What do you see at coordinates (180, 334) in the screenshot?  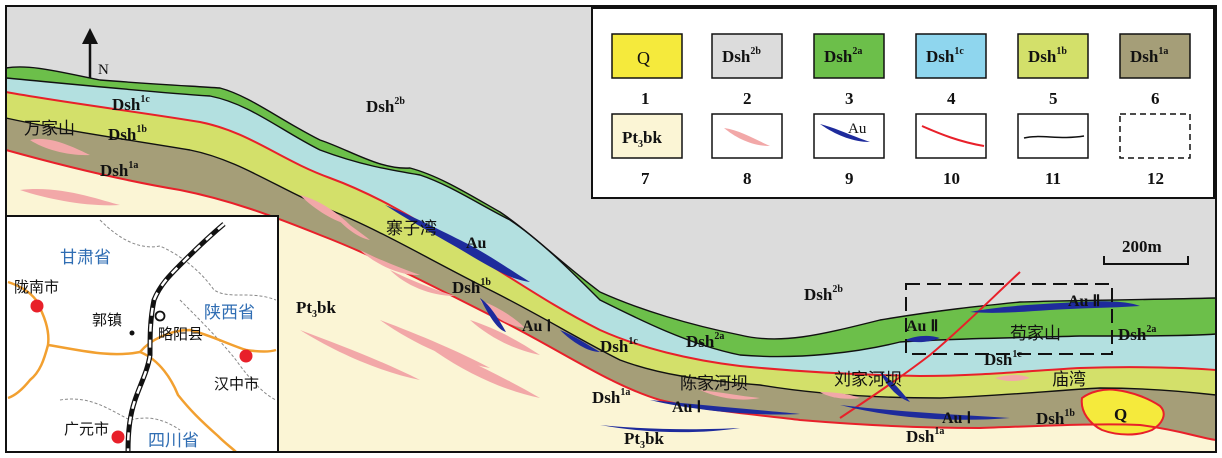 I see `county-lueyang: 略阳县` at bounding box center [180, 334].